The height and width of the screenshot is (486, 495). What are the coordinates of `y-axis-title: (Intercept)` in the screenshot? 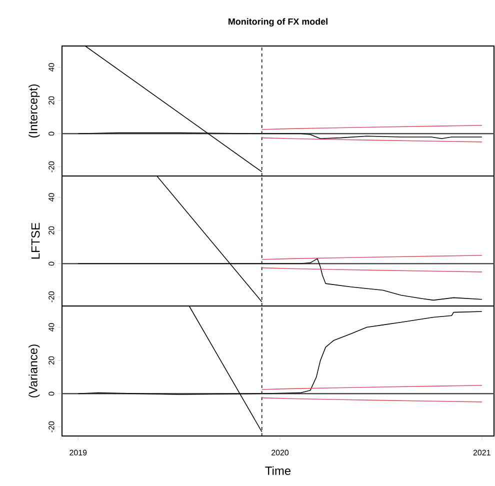 It's located at (34, 111).